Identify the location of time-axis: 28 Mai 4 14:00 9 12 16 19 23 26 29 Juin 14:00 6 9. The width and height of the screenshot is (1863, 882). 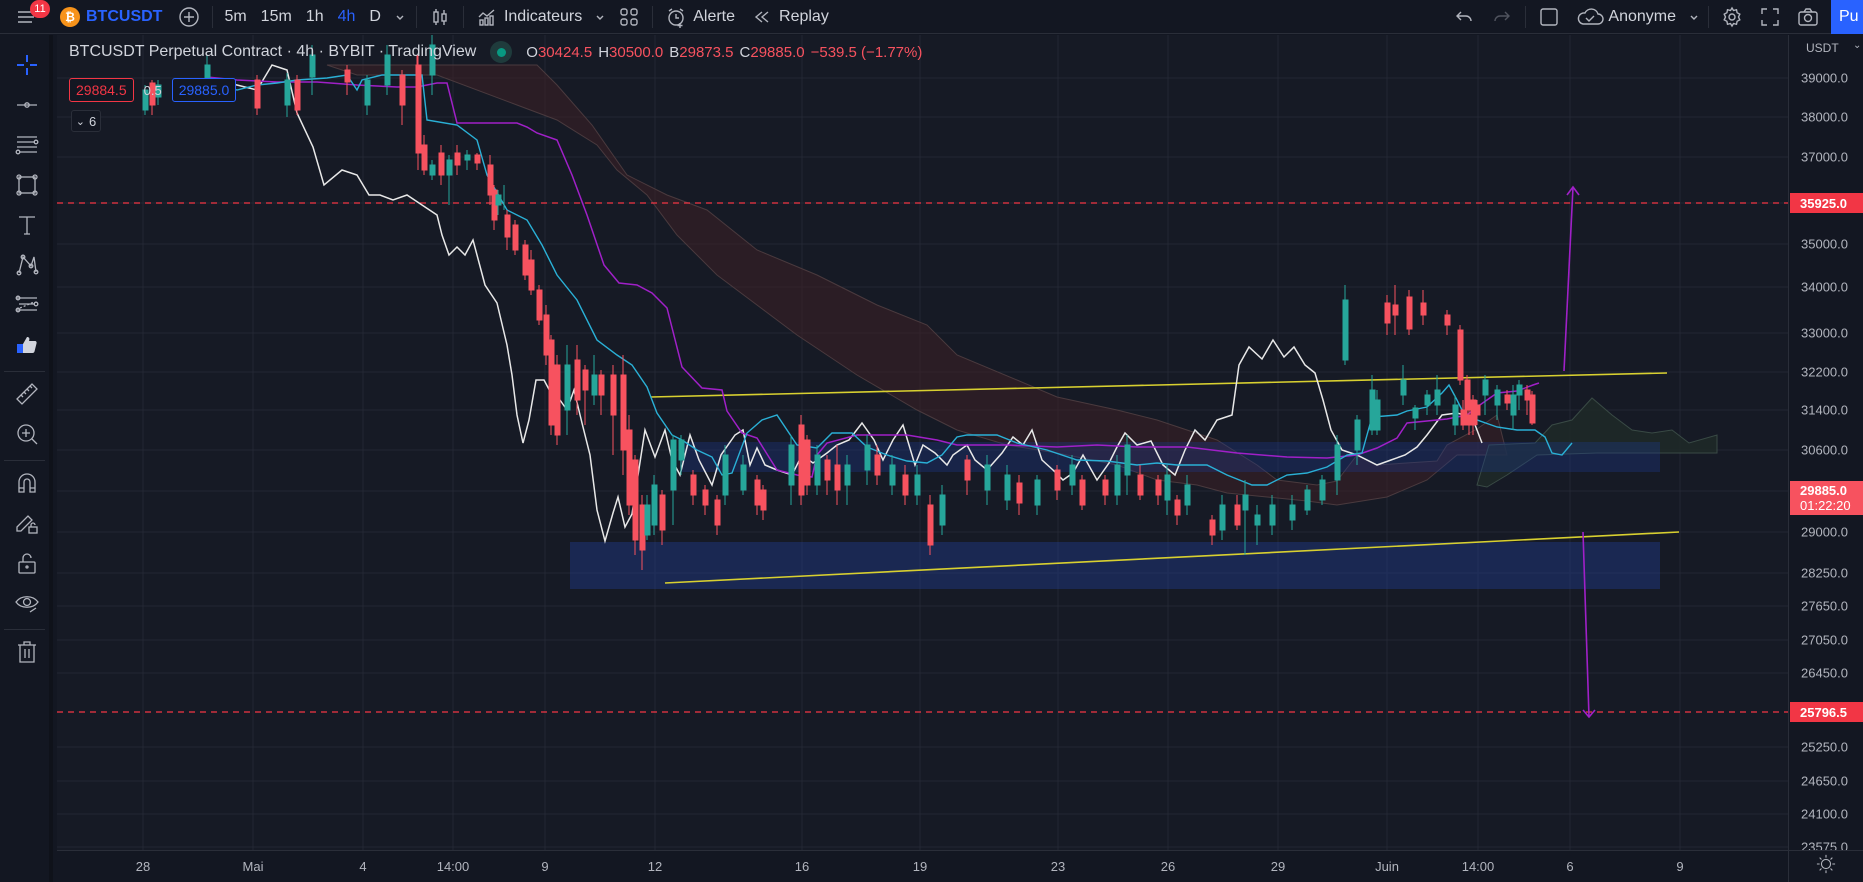
(922, 866).